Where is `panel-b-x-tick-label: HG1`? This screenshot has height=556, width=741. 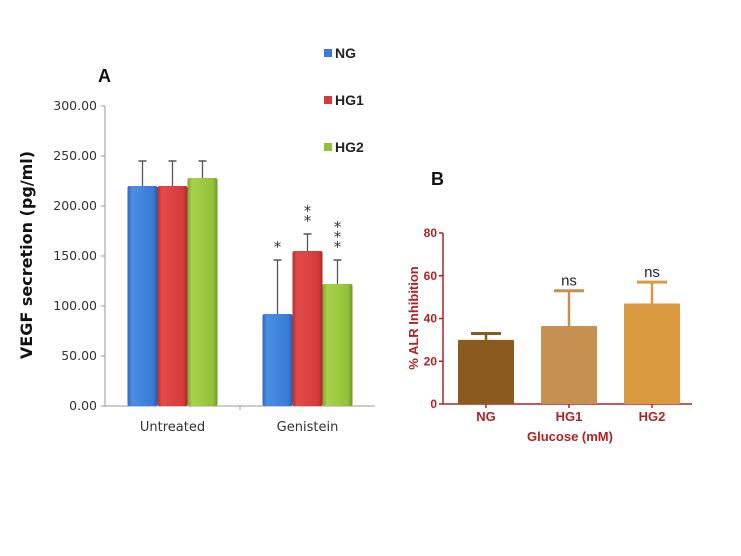 panel-b-x-tick-label: HG1 is located at coordinates (569, 416).